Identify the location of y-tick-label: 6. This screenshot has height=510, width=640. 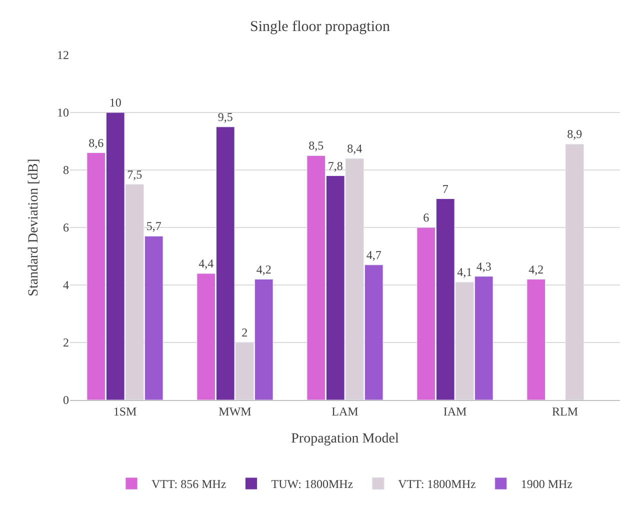
(66, 227).